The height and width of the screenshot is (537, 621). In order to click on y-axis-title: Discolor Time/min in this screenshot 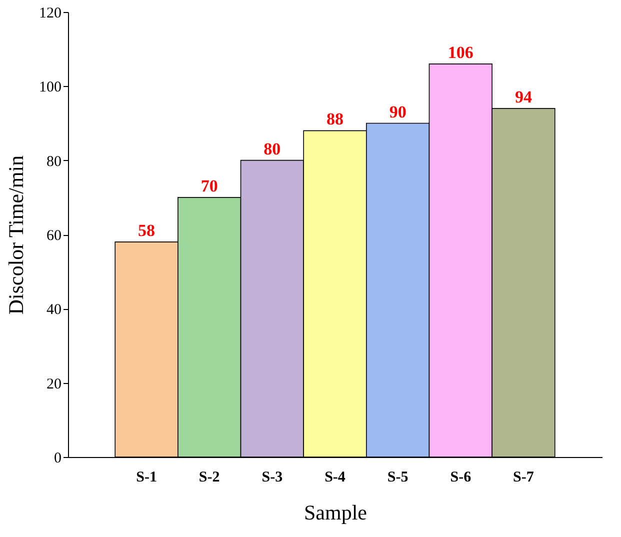, I will do `click(16, 234)`.